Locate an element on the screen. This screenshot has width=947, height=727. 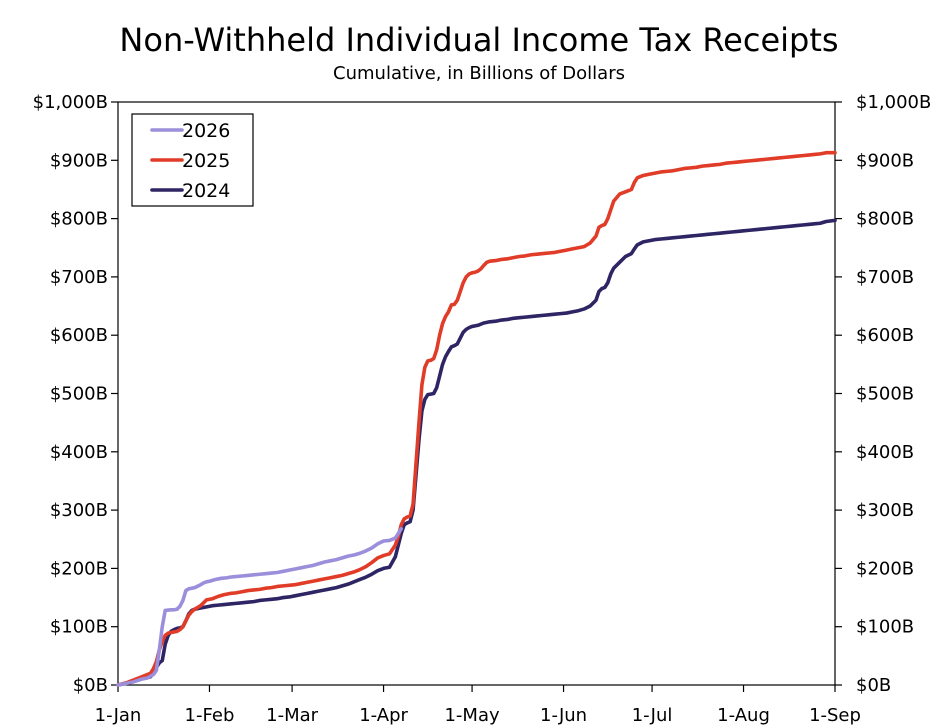
y-tick-label-right-0b: $0B is located at coordinates (873, 685).